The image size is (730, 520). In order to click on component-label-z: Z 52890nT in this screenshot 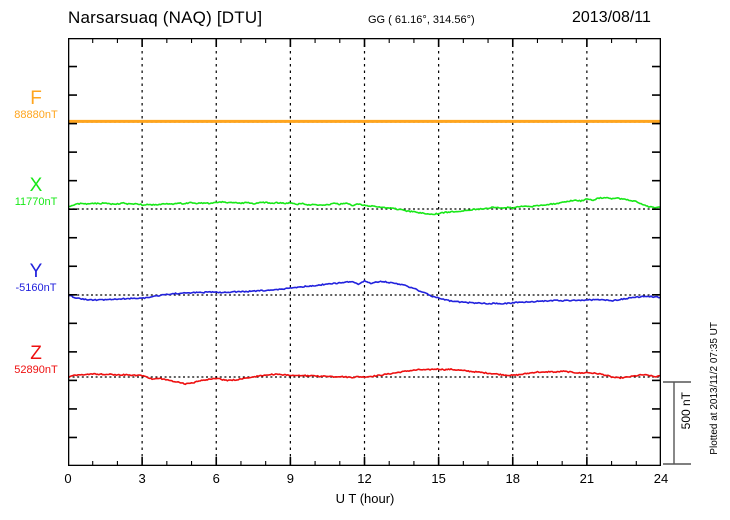, I will do `click(36, 360)`.